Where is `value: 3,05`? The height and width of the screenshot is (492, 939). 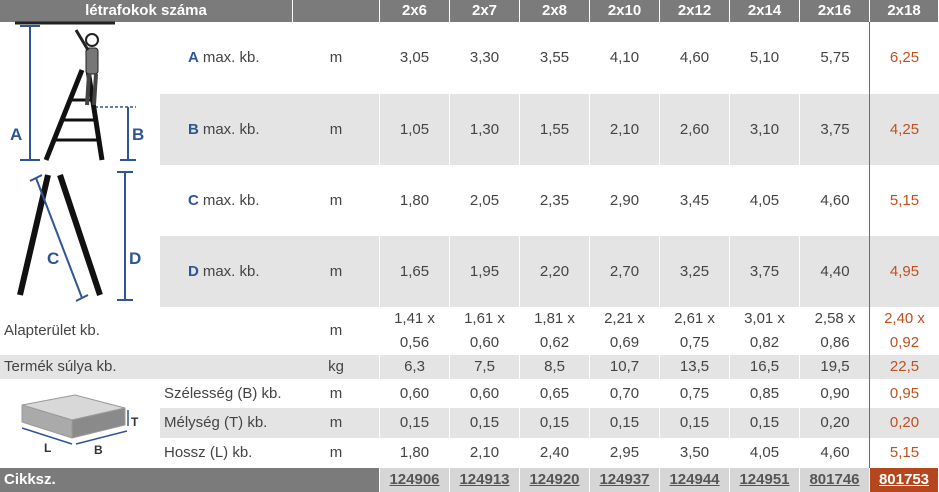
value: 3,05 is located at coordinates (415, 58).